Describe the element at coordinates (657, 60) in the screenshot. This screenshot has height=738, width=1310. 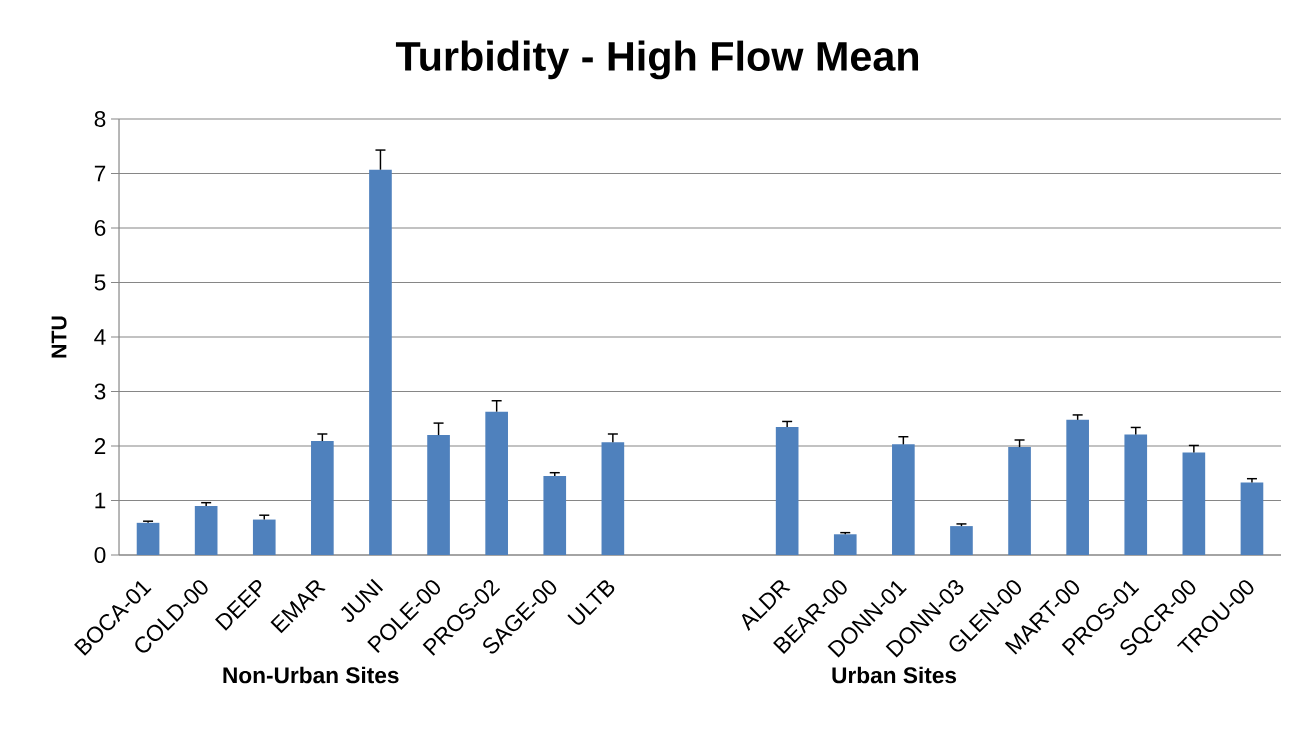
I see `chart-title: Turbidity - High Flow Mean` at that location.